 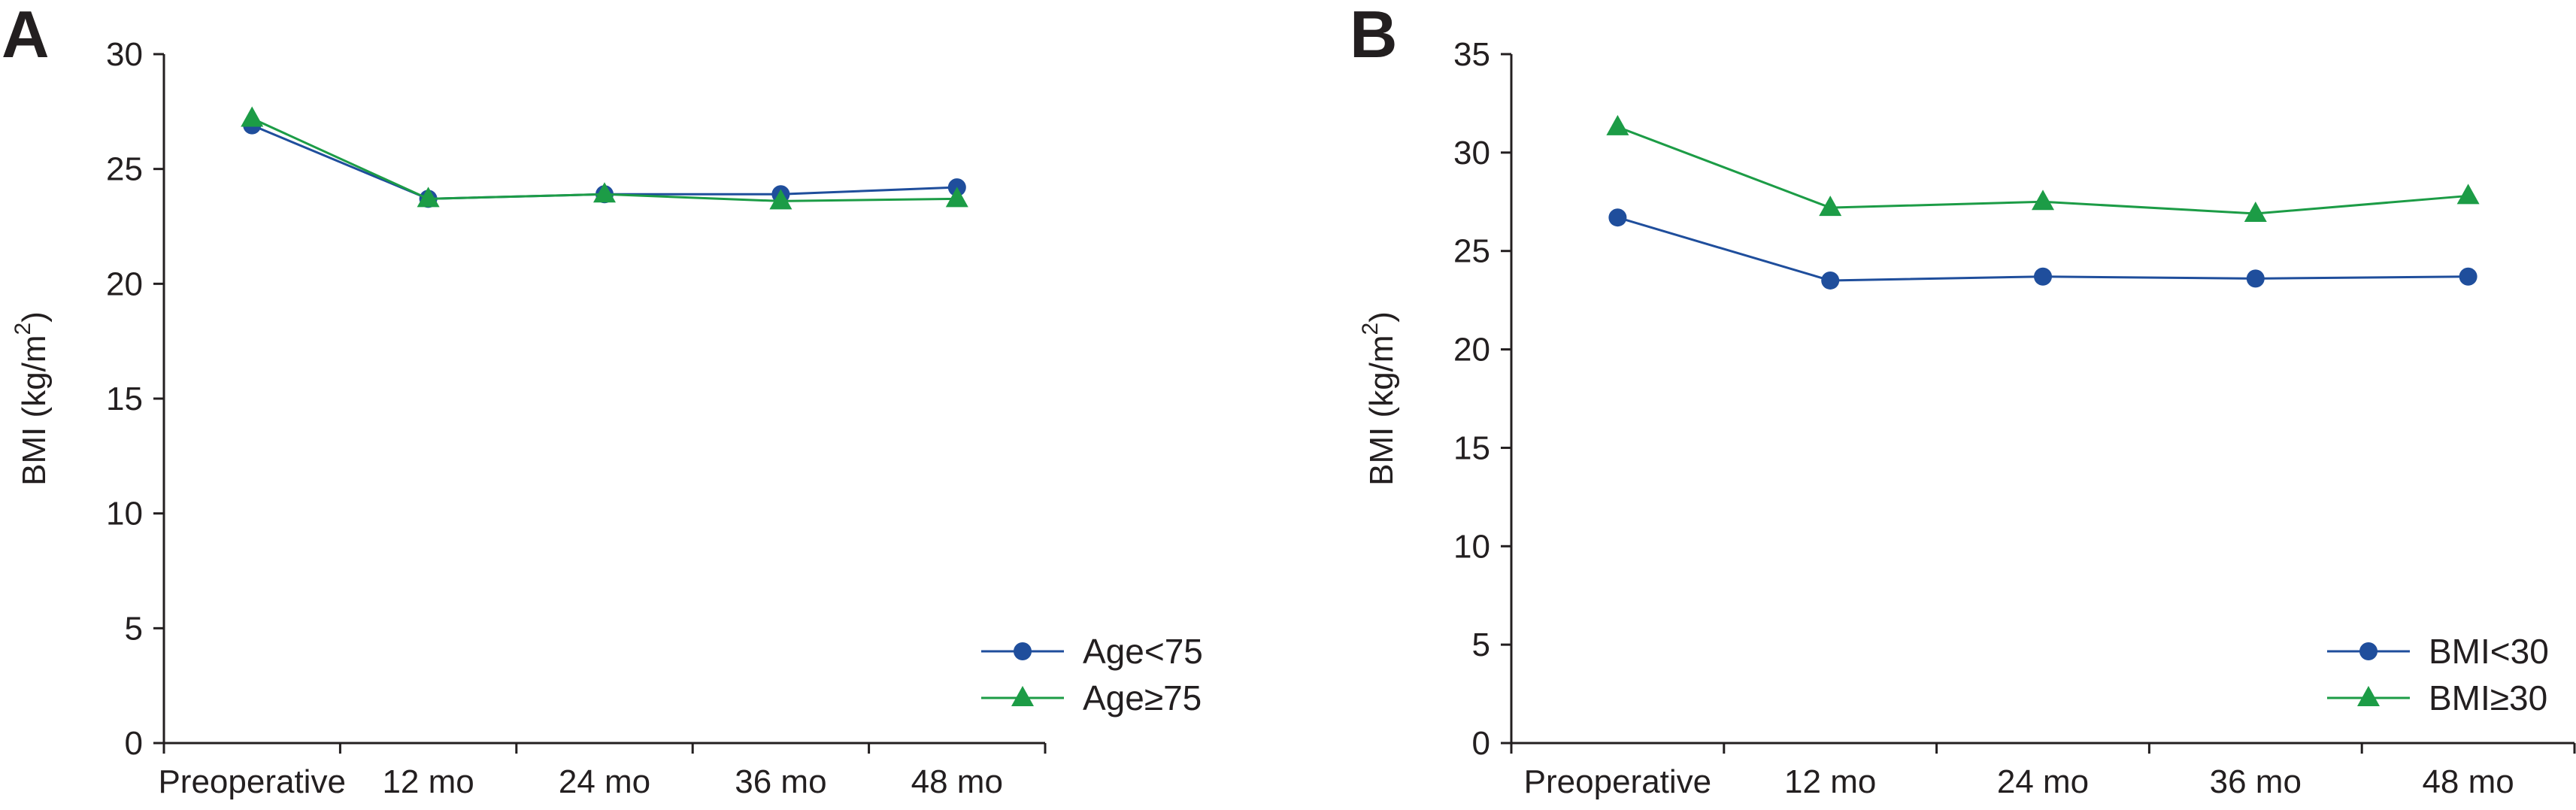 I want to click on legend-marker-bmige30, so click(x=2368, y=696).